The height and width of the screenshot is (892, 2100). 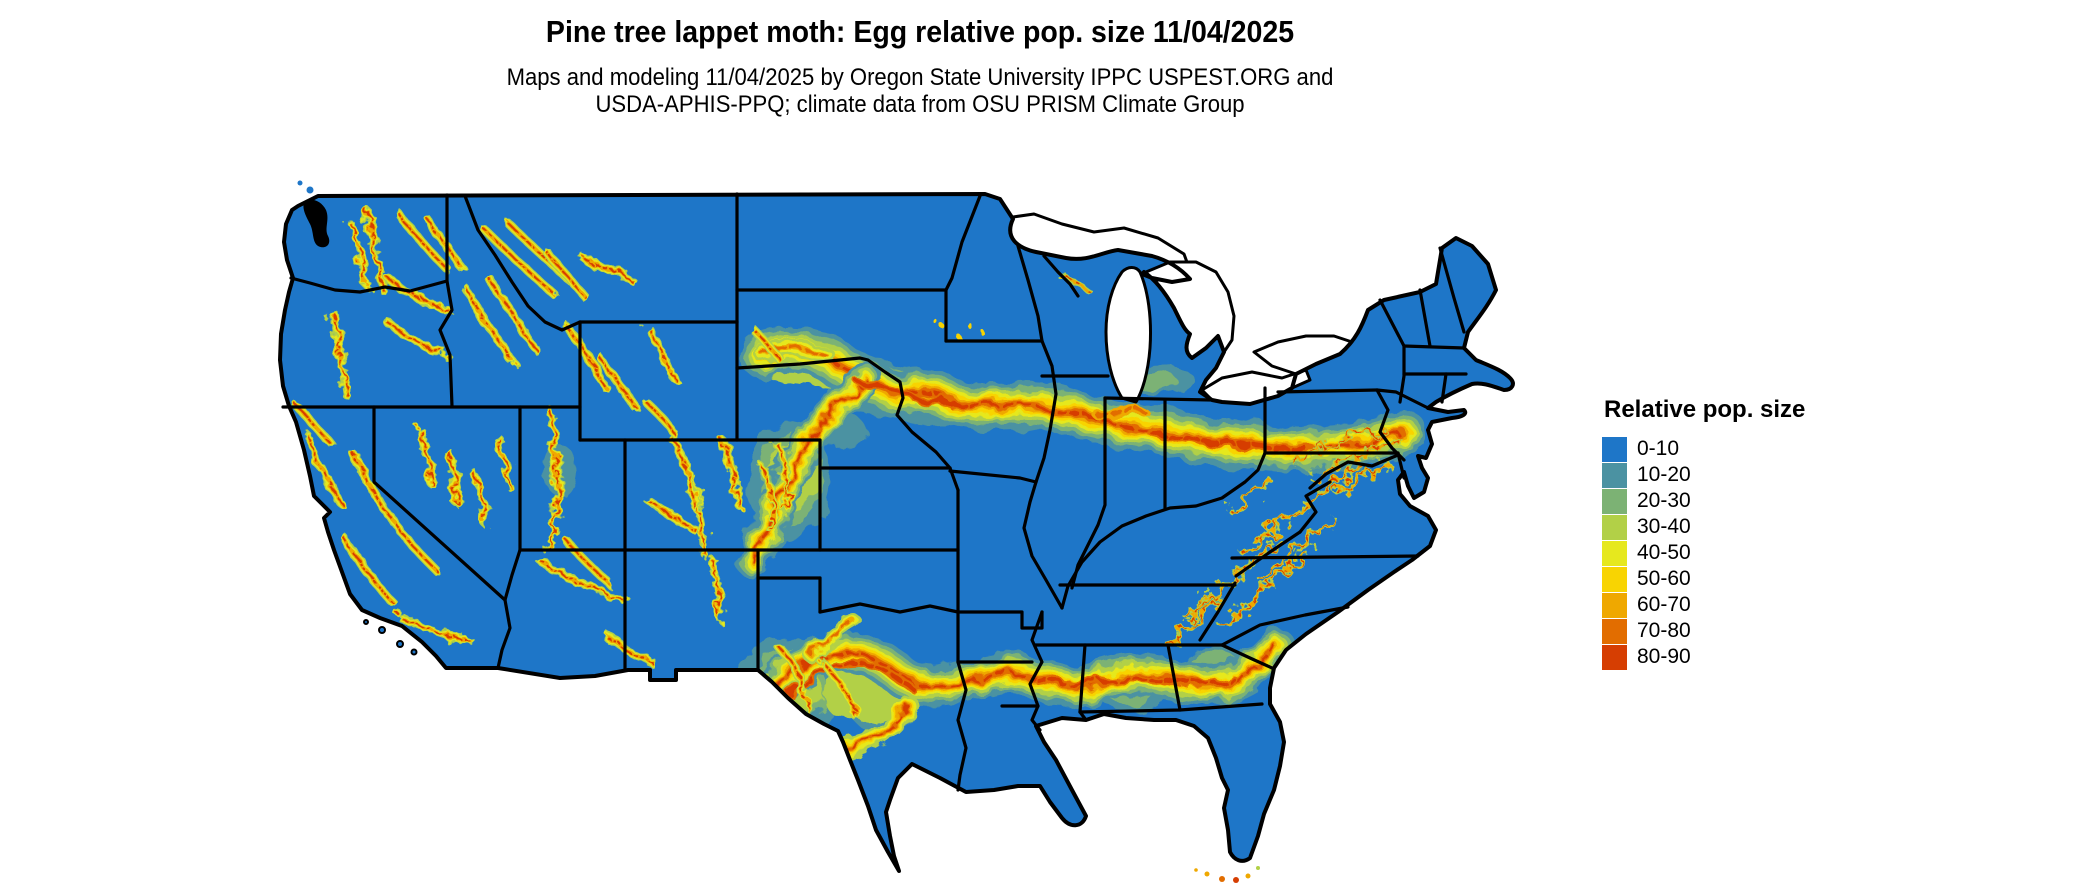 I want to click on legend-row: 20-30, so click(x=1703, y=501).